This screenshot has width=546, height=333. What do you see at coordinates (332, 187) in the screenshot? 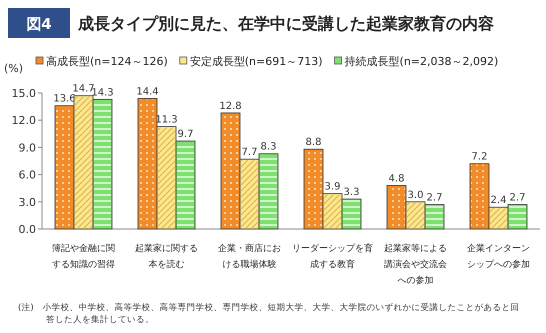
I see `data-label: 3.9` at bounding box center [332, 187].